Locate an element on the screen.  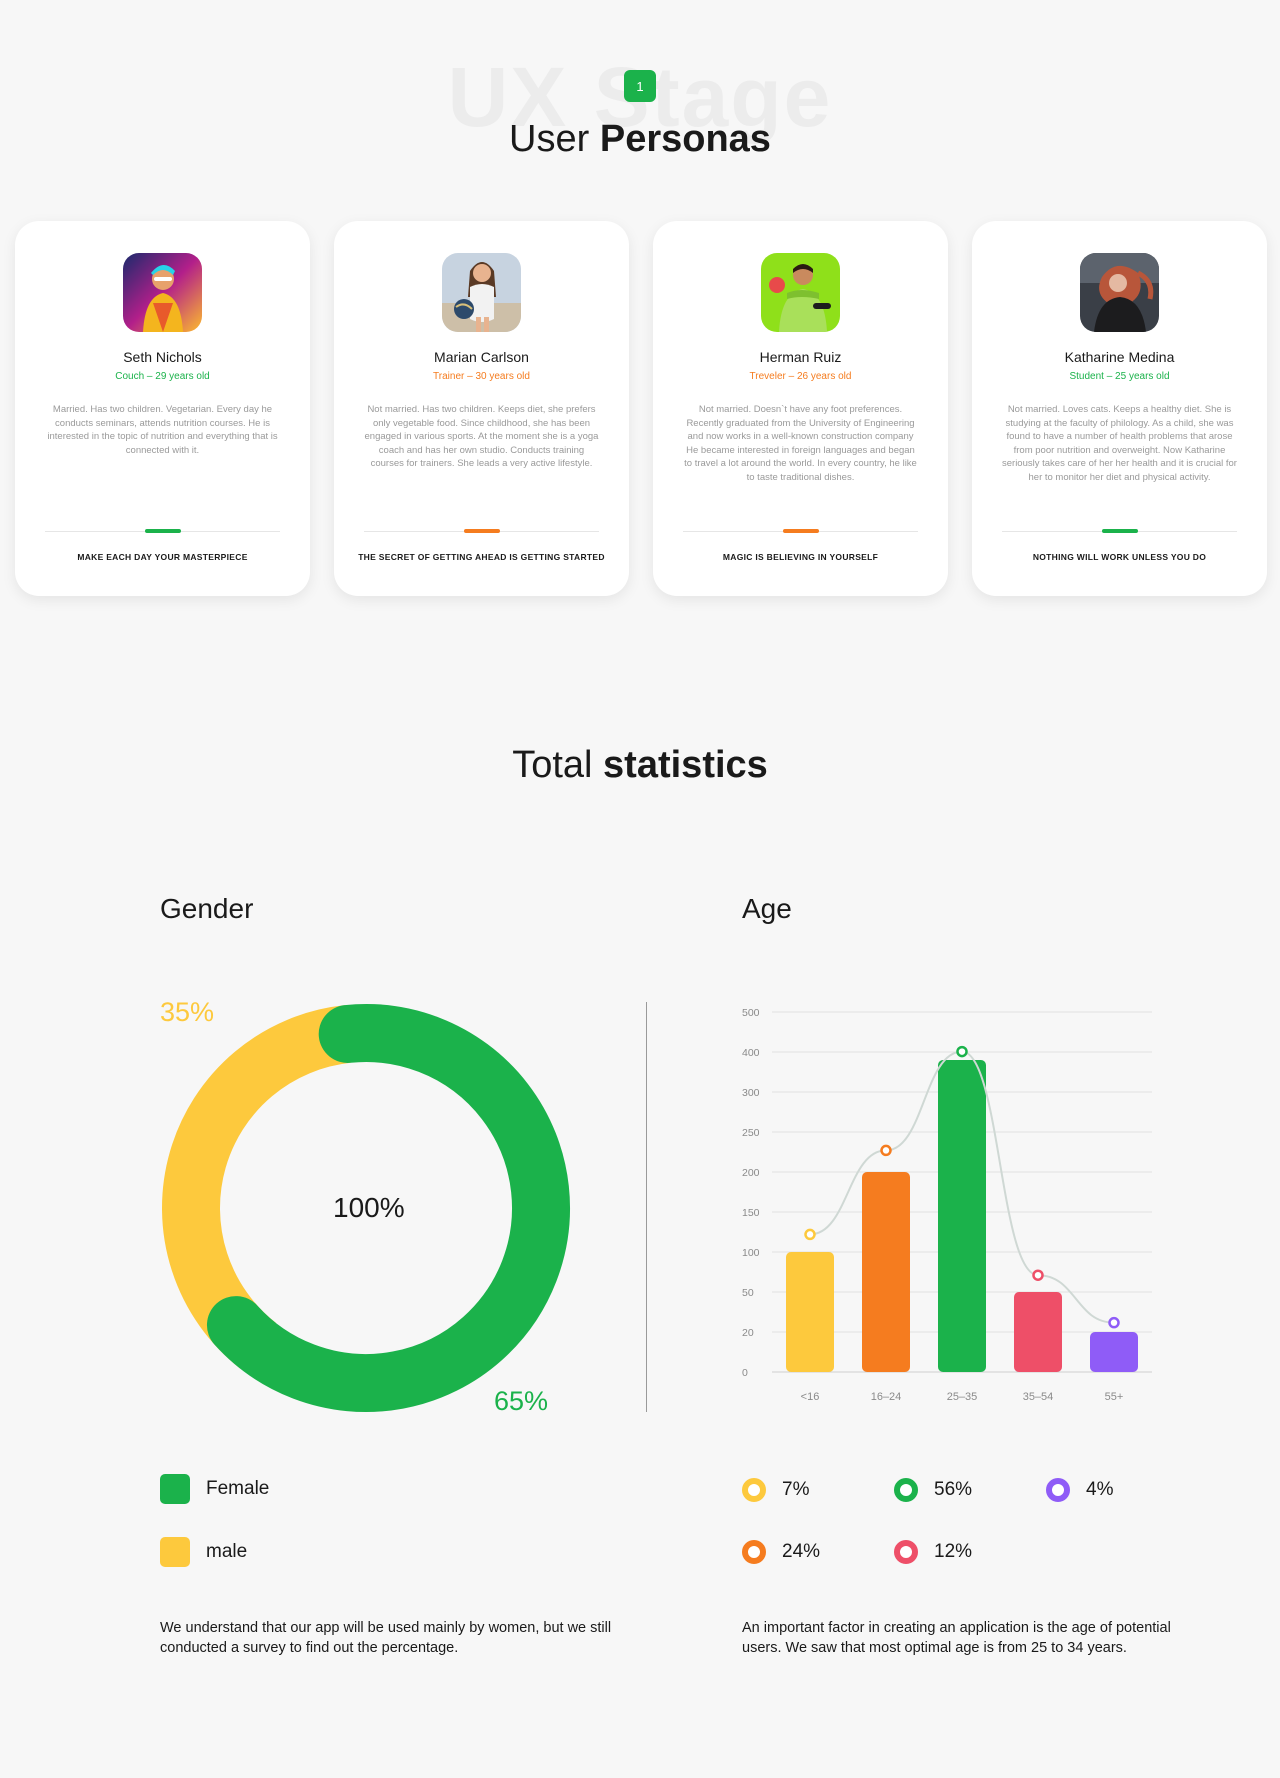
stage-badge: 1 is located at coordinates (640, 86).